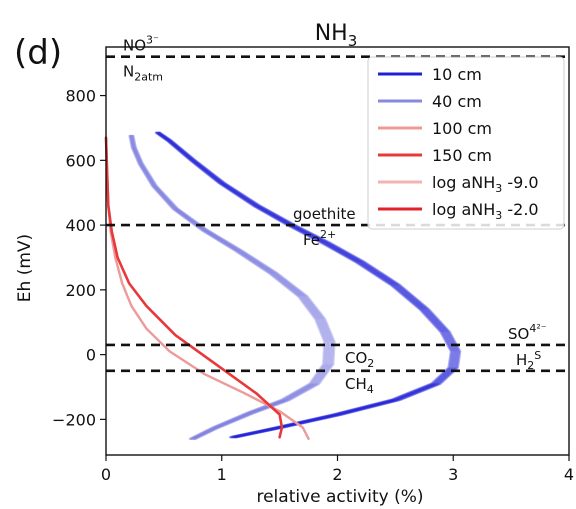 This screenshot has width=576, height=509. I want to click on panel-label: (d), so click(38, 53).